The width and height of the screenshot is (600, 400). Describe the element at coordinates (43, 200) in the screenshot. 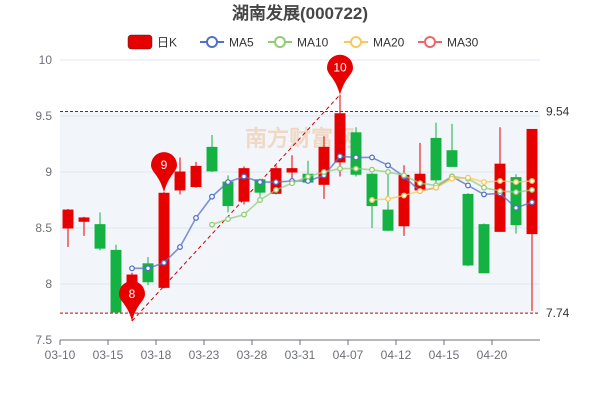

I see `y-axis: 7.5 8 8.5 9 9.5 10` at that location.